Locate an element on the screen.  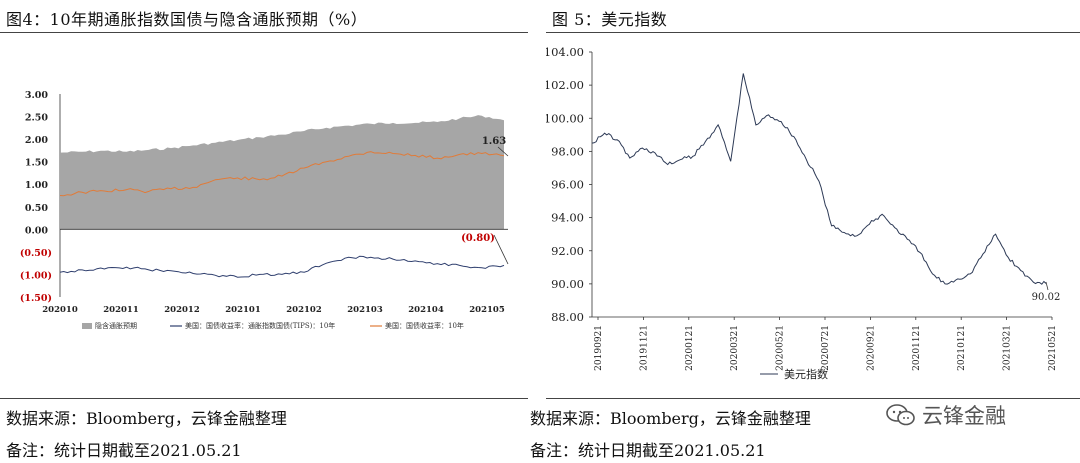
left-y-tick-label: 1.00 is located at coordinates (37, 185).